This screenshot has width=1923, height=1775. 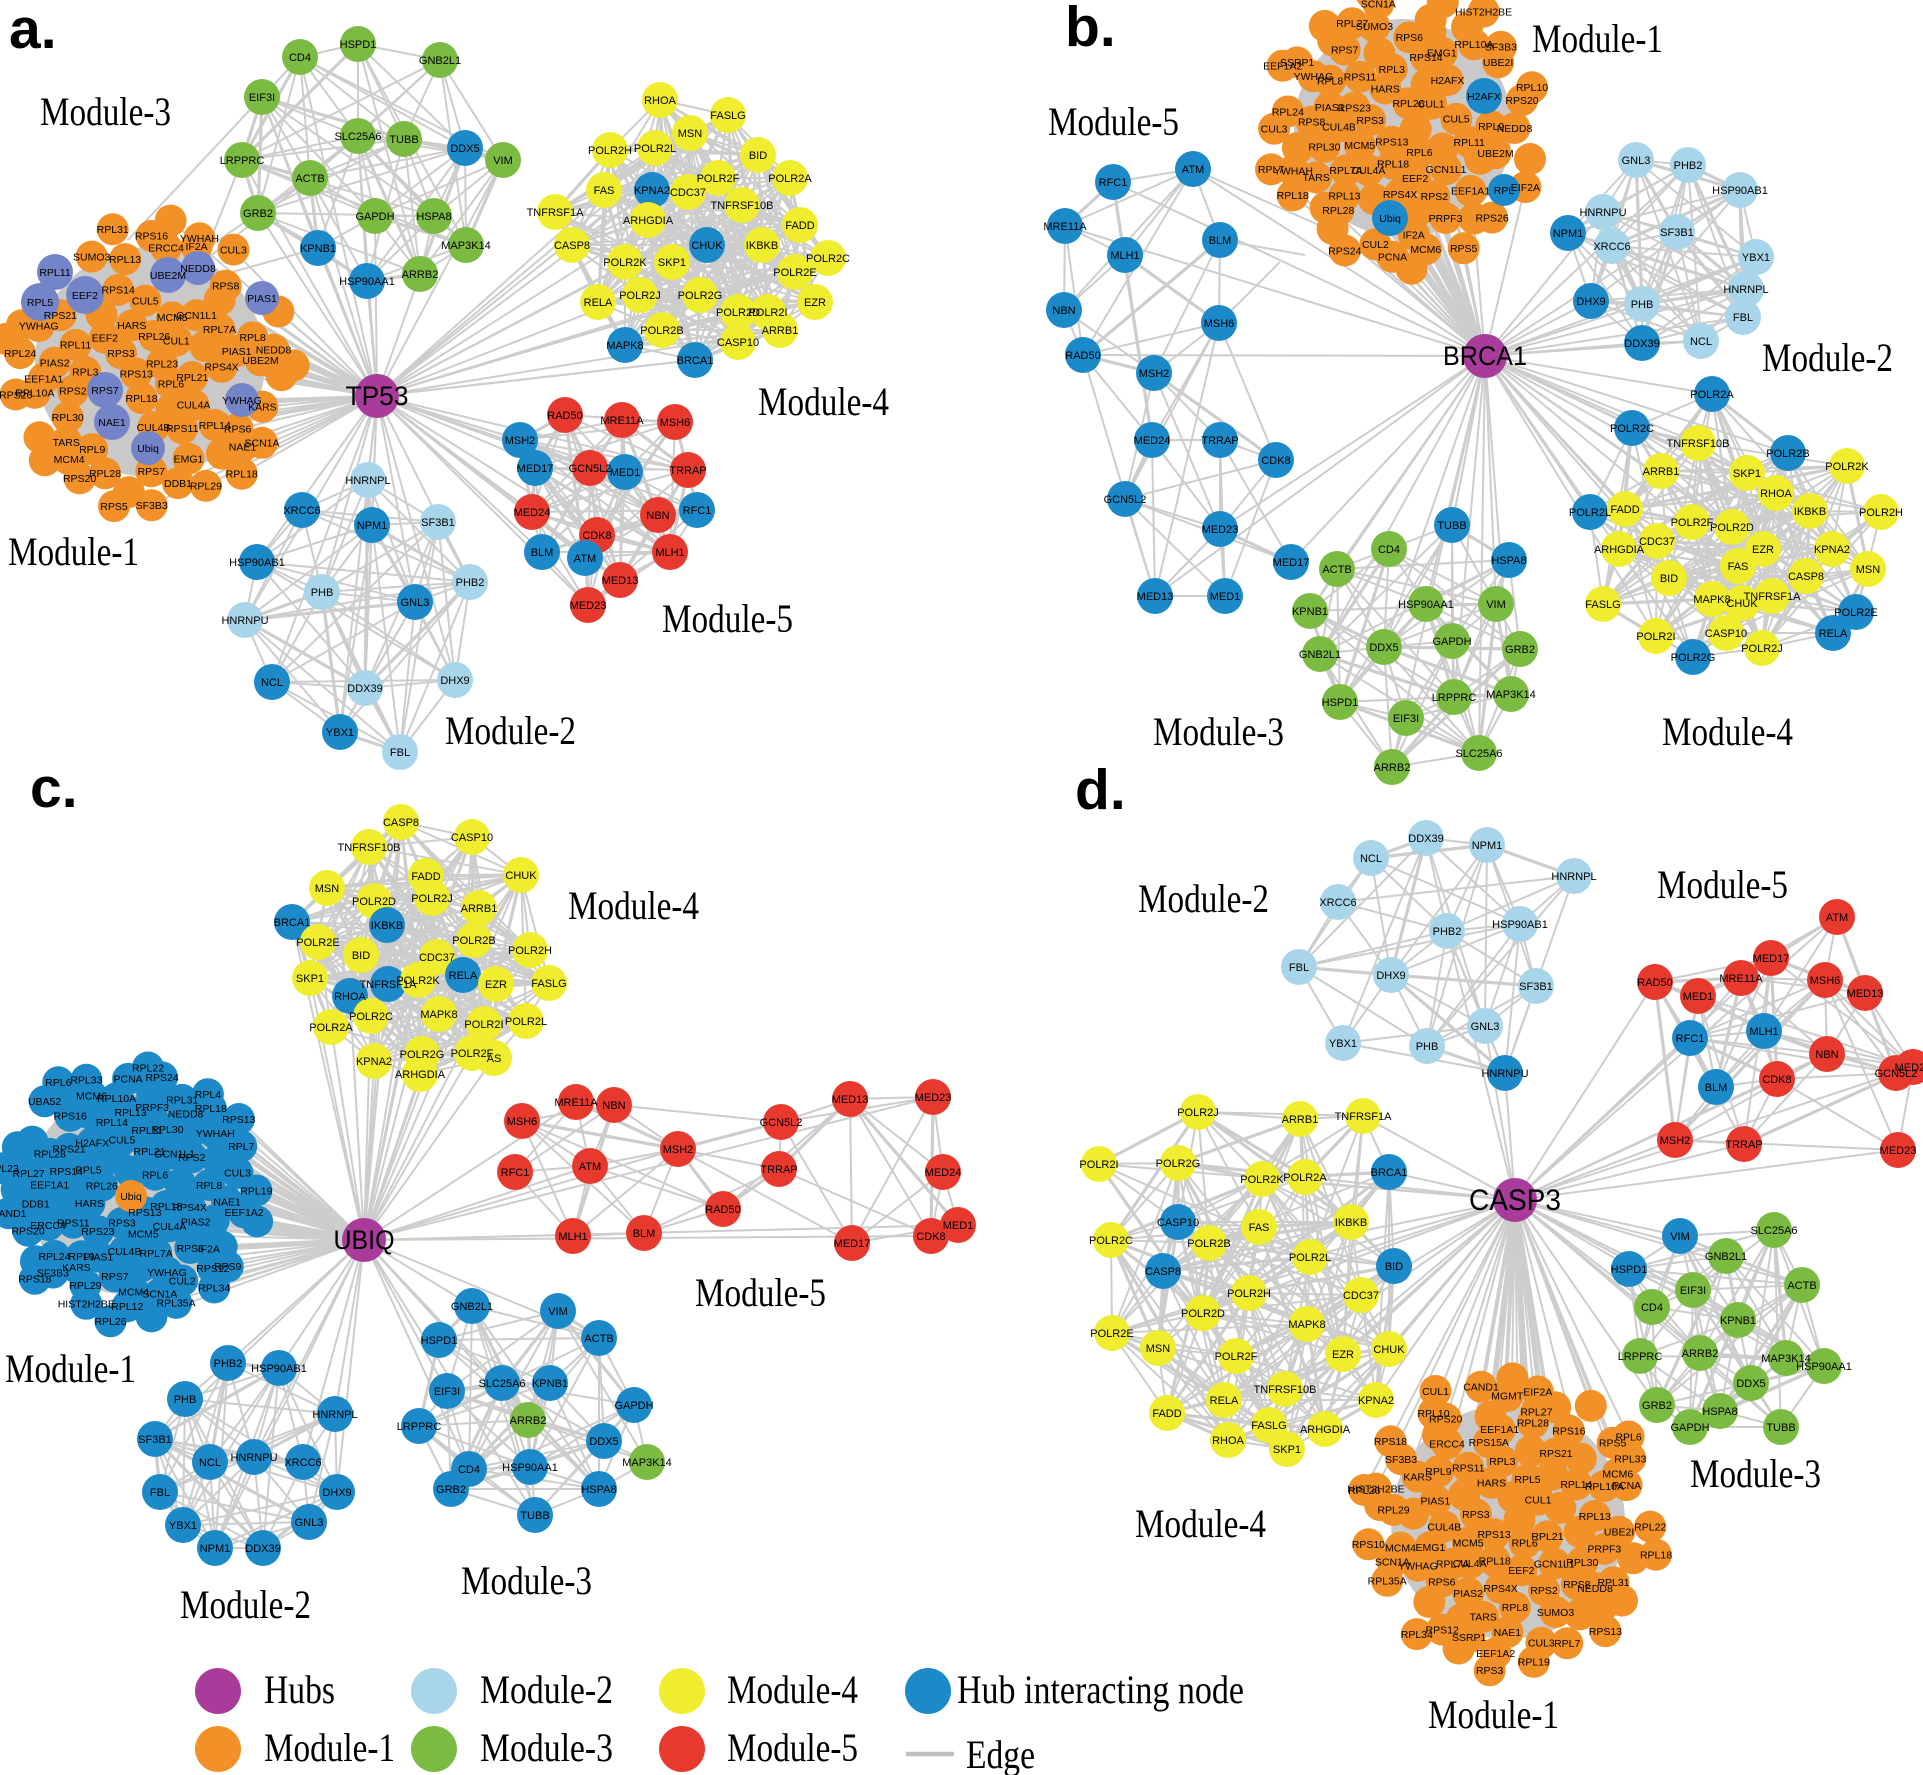 I want to click on svg-text: SSRP1, so click(x=1469, y=1638).